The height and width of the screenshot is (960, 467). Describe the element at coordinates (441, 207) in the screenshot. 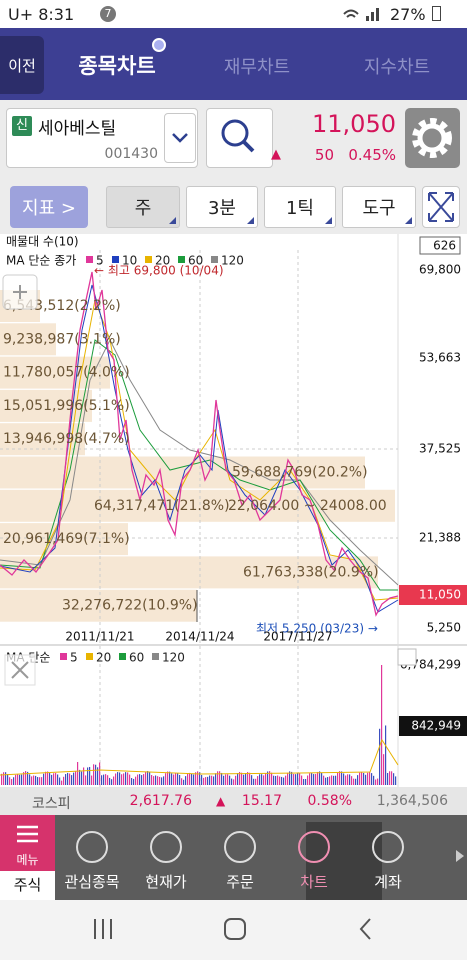

I see `expand-button` at that location.